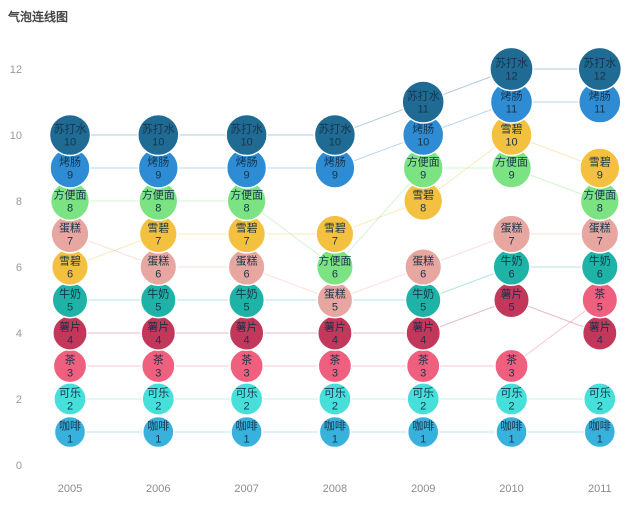 The width and height of the screenshot is (640, 507). Describe the element at coordinates (19, 400) in the screenshot. I see `y-axis-tick-label: 2` at that location.